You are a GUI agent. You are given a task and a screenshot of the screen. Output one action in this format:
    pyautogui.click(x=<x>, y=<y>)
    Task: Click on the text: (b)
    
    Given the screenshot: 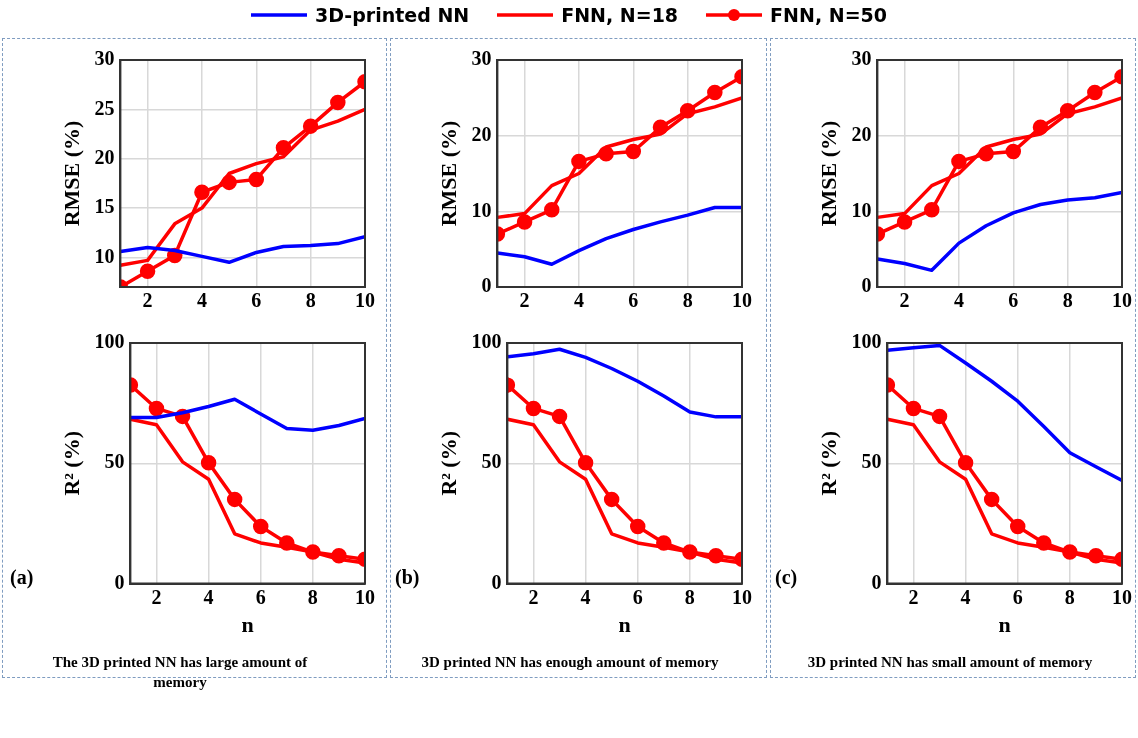 What is the action you would take?
    pyautogui.click(x=407, y=577)
    